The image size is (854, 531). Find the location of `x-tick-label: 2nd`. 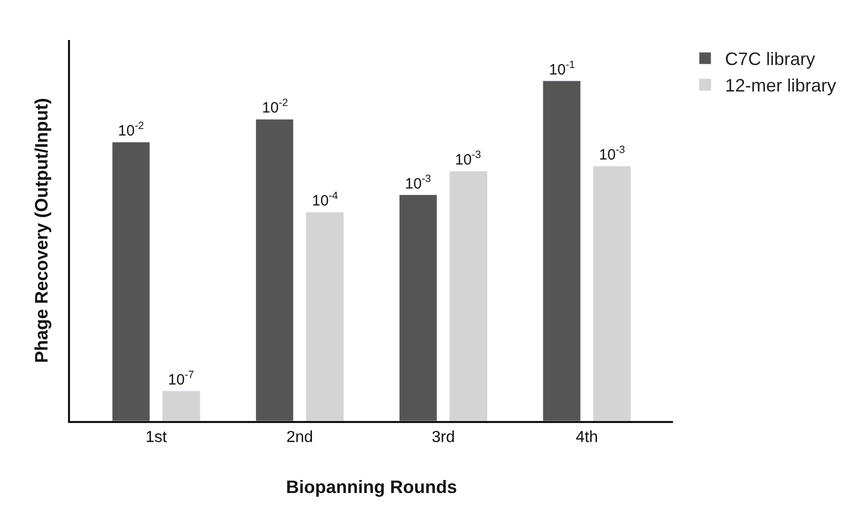

x-tick-label: 2nd is located at coordinates (300, 437).